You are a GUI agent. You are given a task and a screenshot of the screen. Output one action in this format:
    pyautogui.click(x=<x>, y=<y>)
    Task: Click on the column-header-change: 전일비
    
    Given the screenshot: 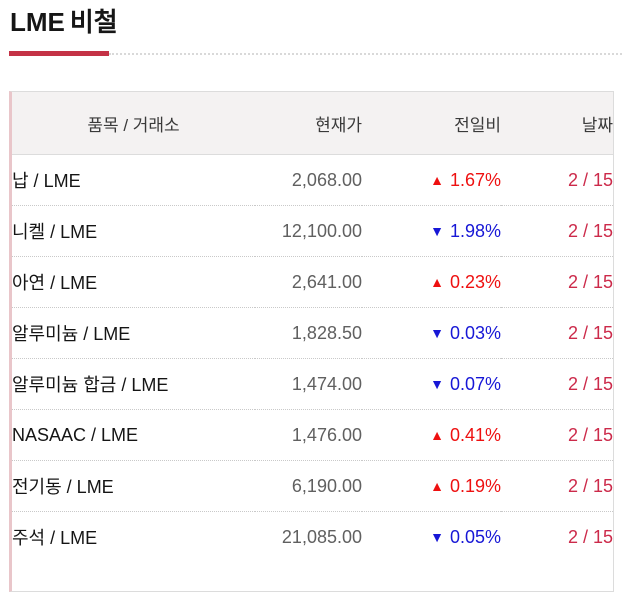 What is the action you would take?
    pyautogui.click(x=431, y=123)
    